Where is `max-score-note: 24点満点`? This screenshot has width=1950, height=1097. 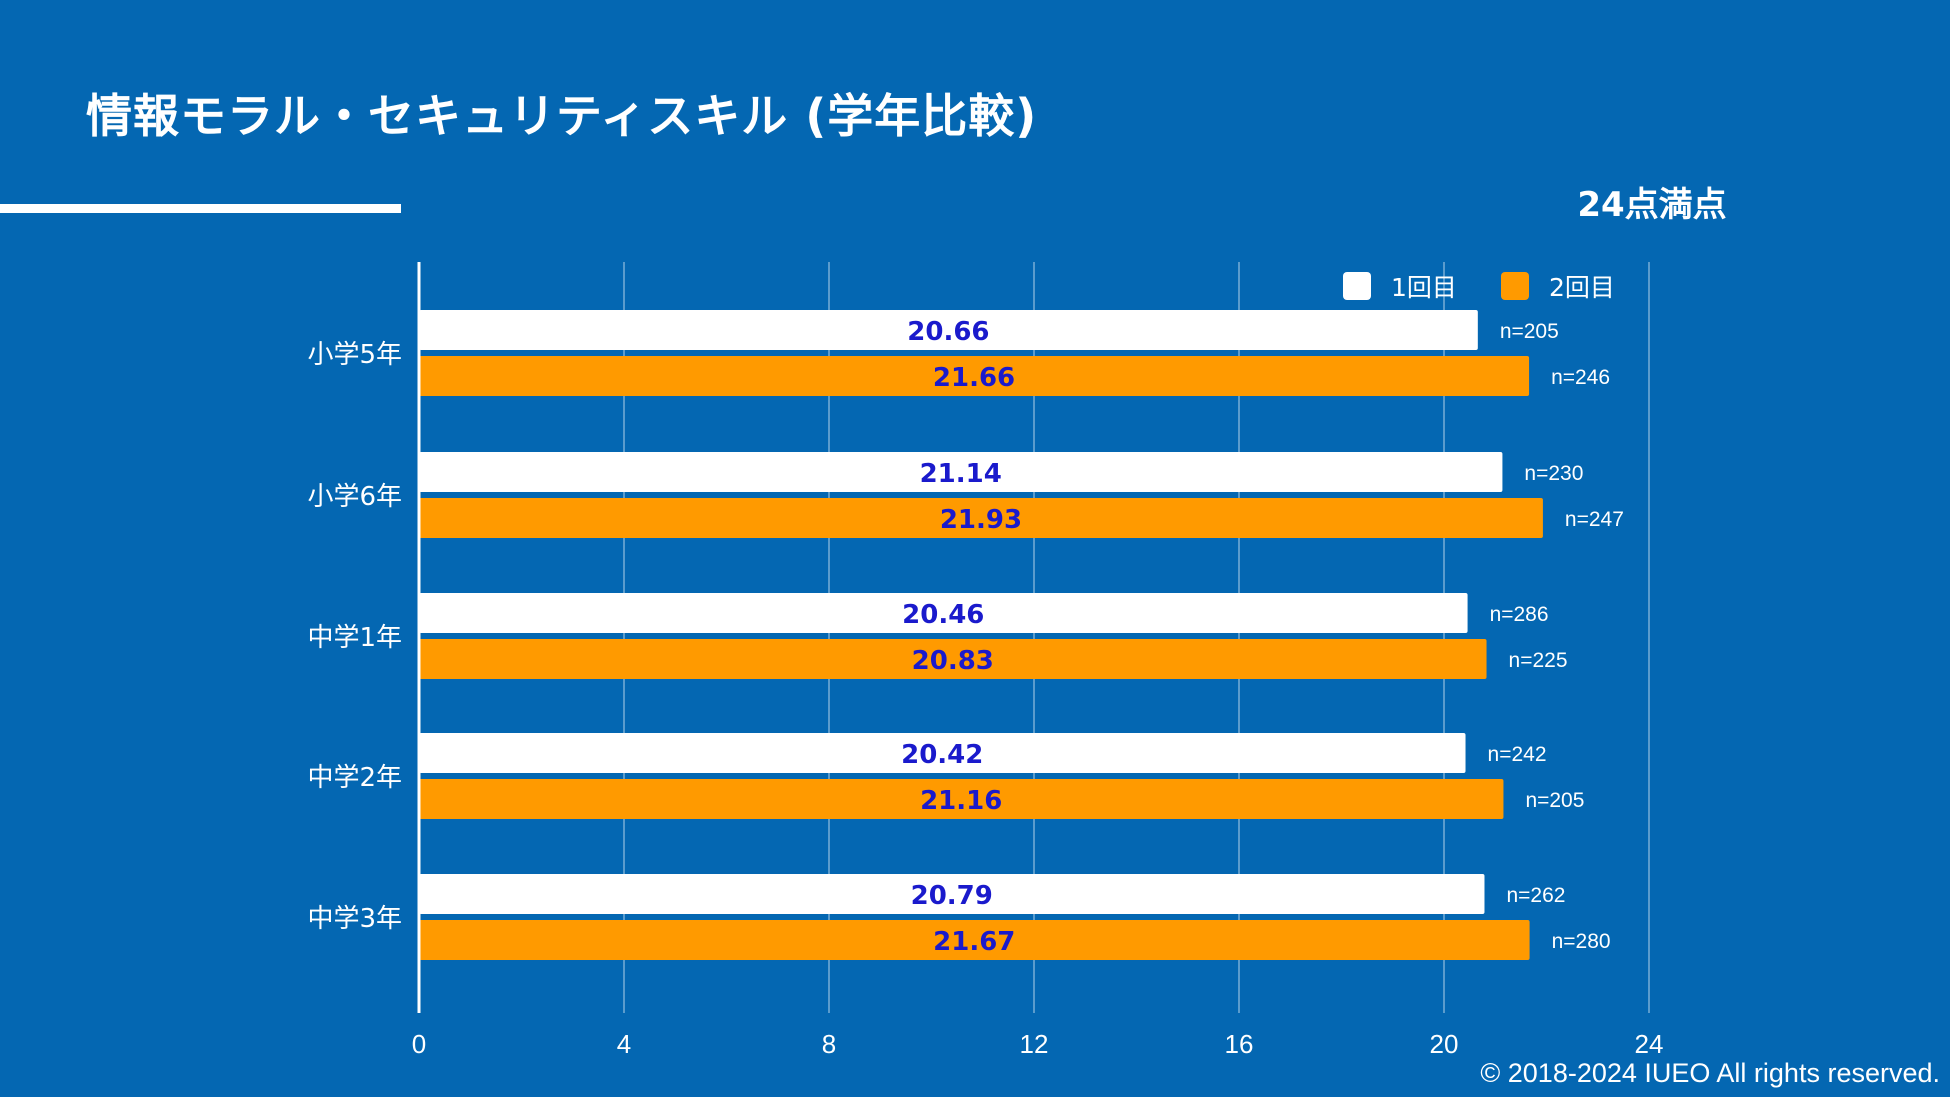
max-score-note: 24点満点 is located at coordinates (1652, 205).